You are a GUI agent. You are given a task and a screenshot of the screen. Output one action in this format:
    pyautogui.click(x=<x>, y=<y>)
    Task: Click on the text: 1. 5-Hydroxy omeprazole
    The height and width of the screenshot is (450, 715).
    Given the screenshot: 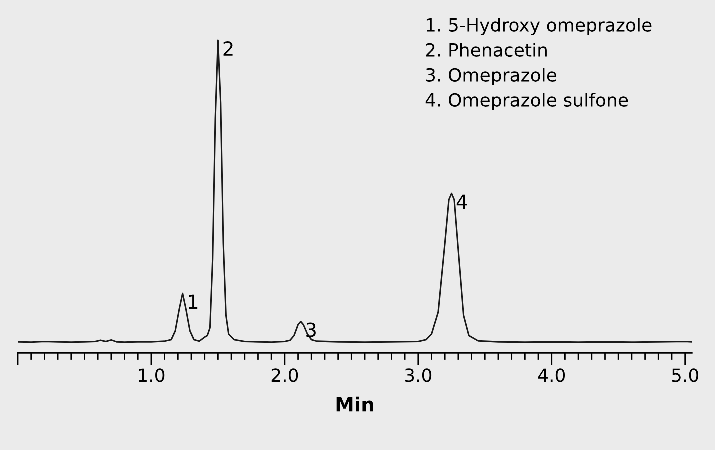 What is the action you would take?
    pyautogui.click(x=539, y=27)
    